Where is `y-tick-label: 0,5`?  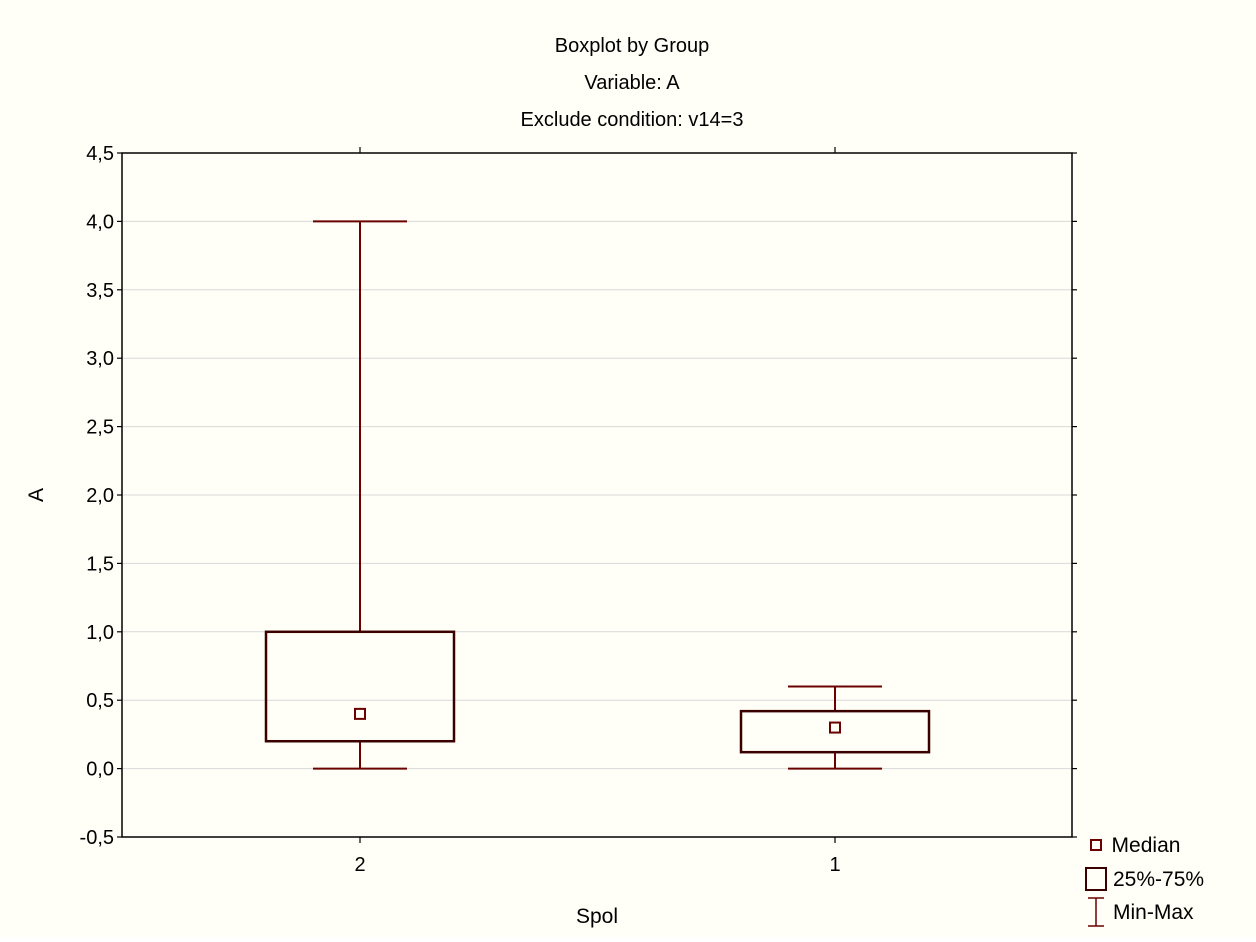
y-tick-label: 0,5 is located at coordinates (100, 701).